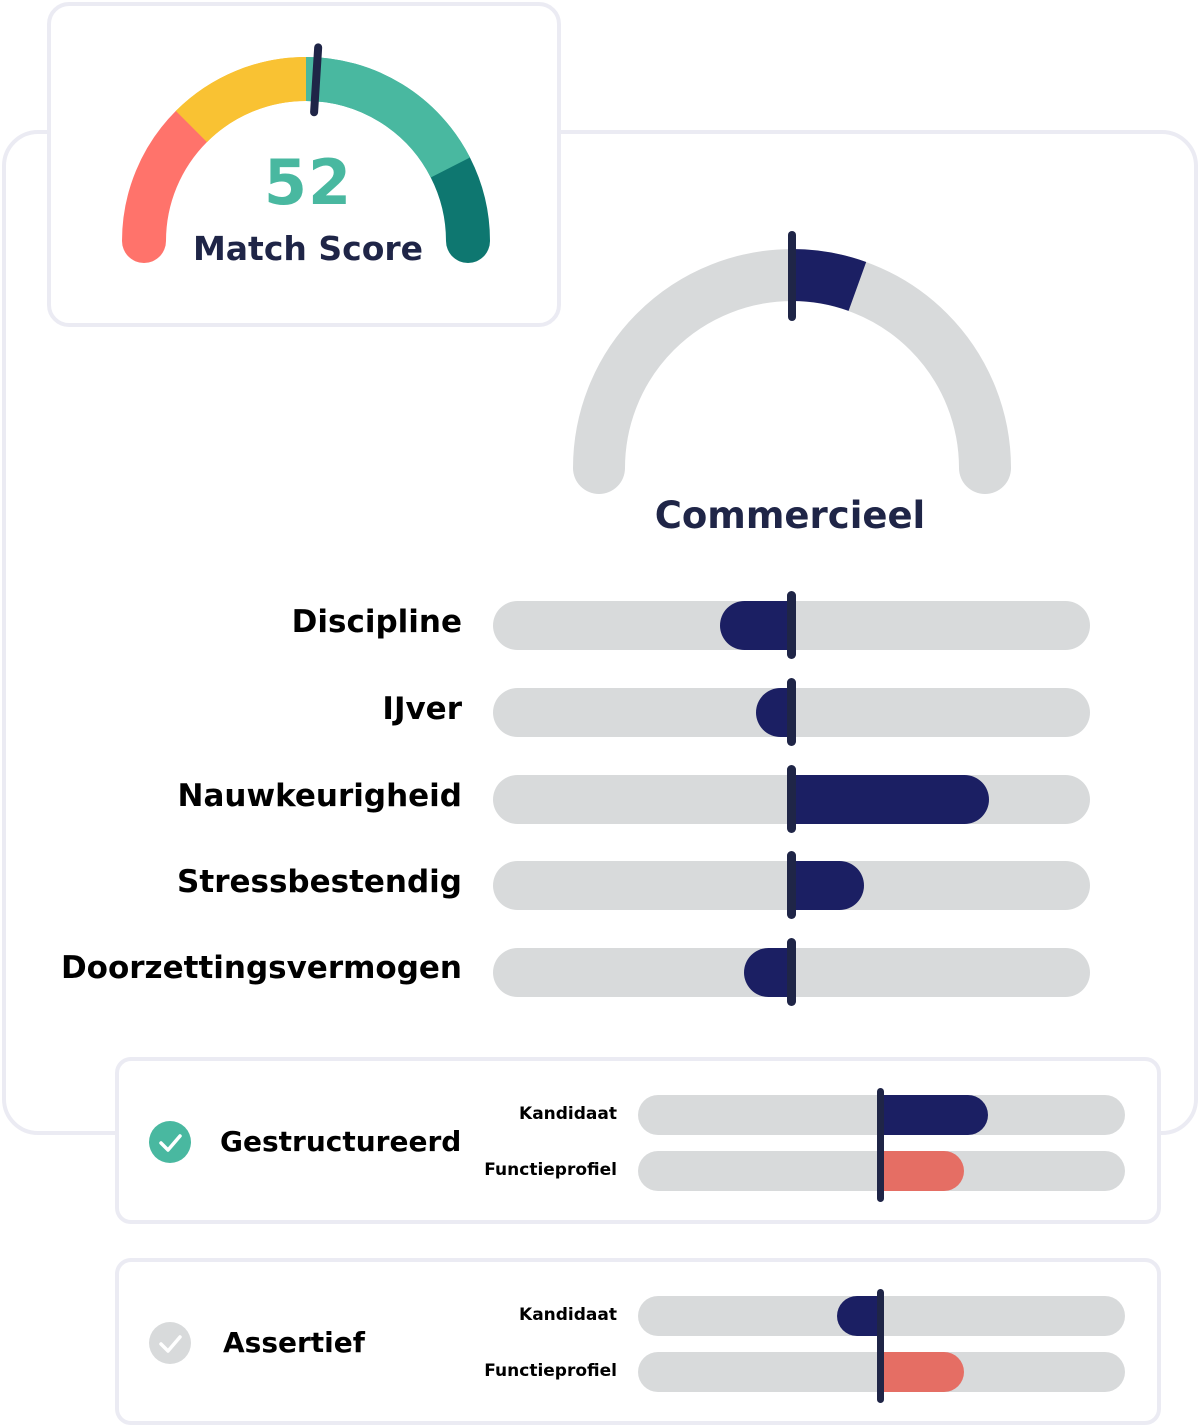 The image size is (1200, 1427). I want to click on match-score-card: 52 Match Score, so click(304, 164).